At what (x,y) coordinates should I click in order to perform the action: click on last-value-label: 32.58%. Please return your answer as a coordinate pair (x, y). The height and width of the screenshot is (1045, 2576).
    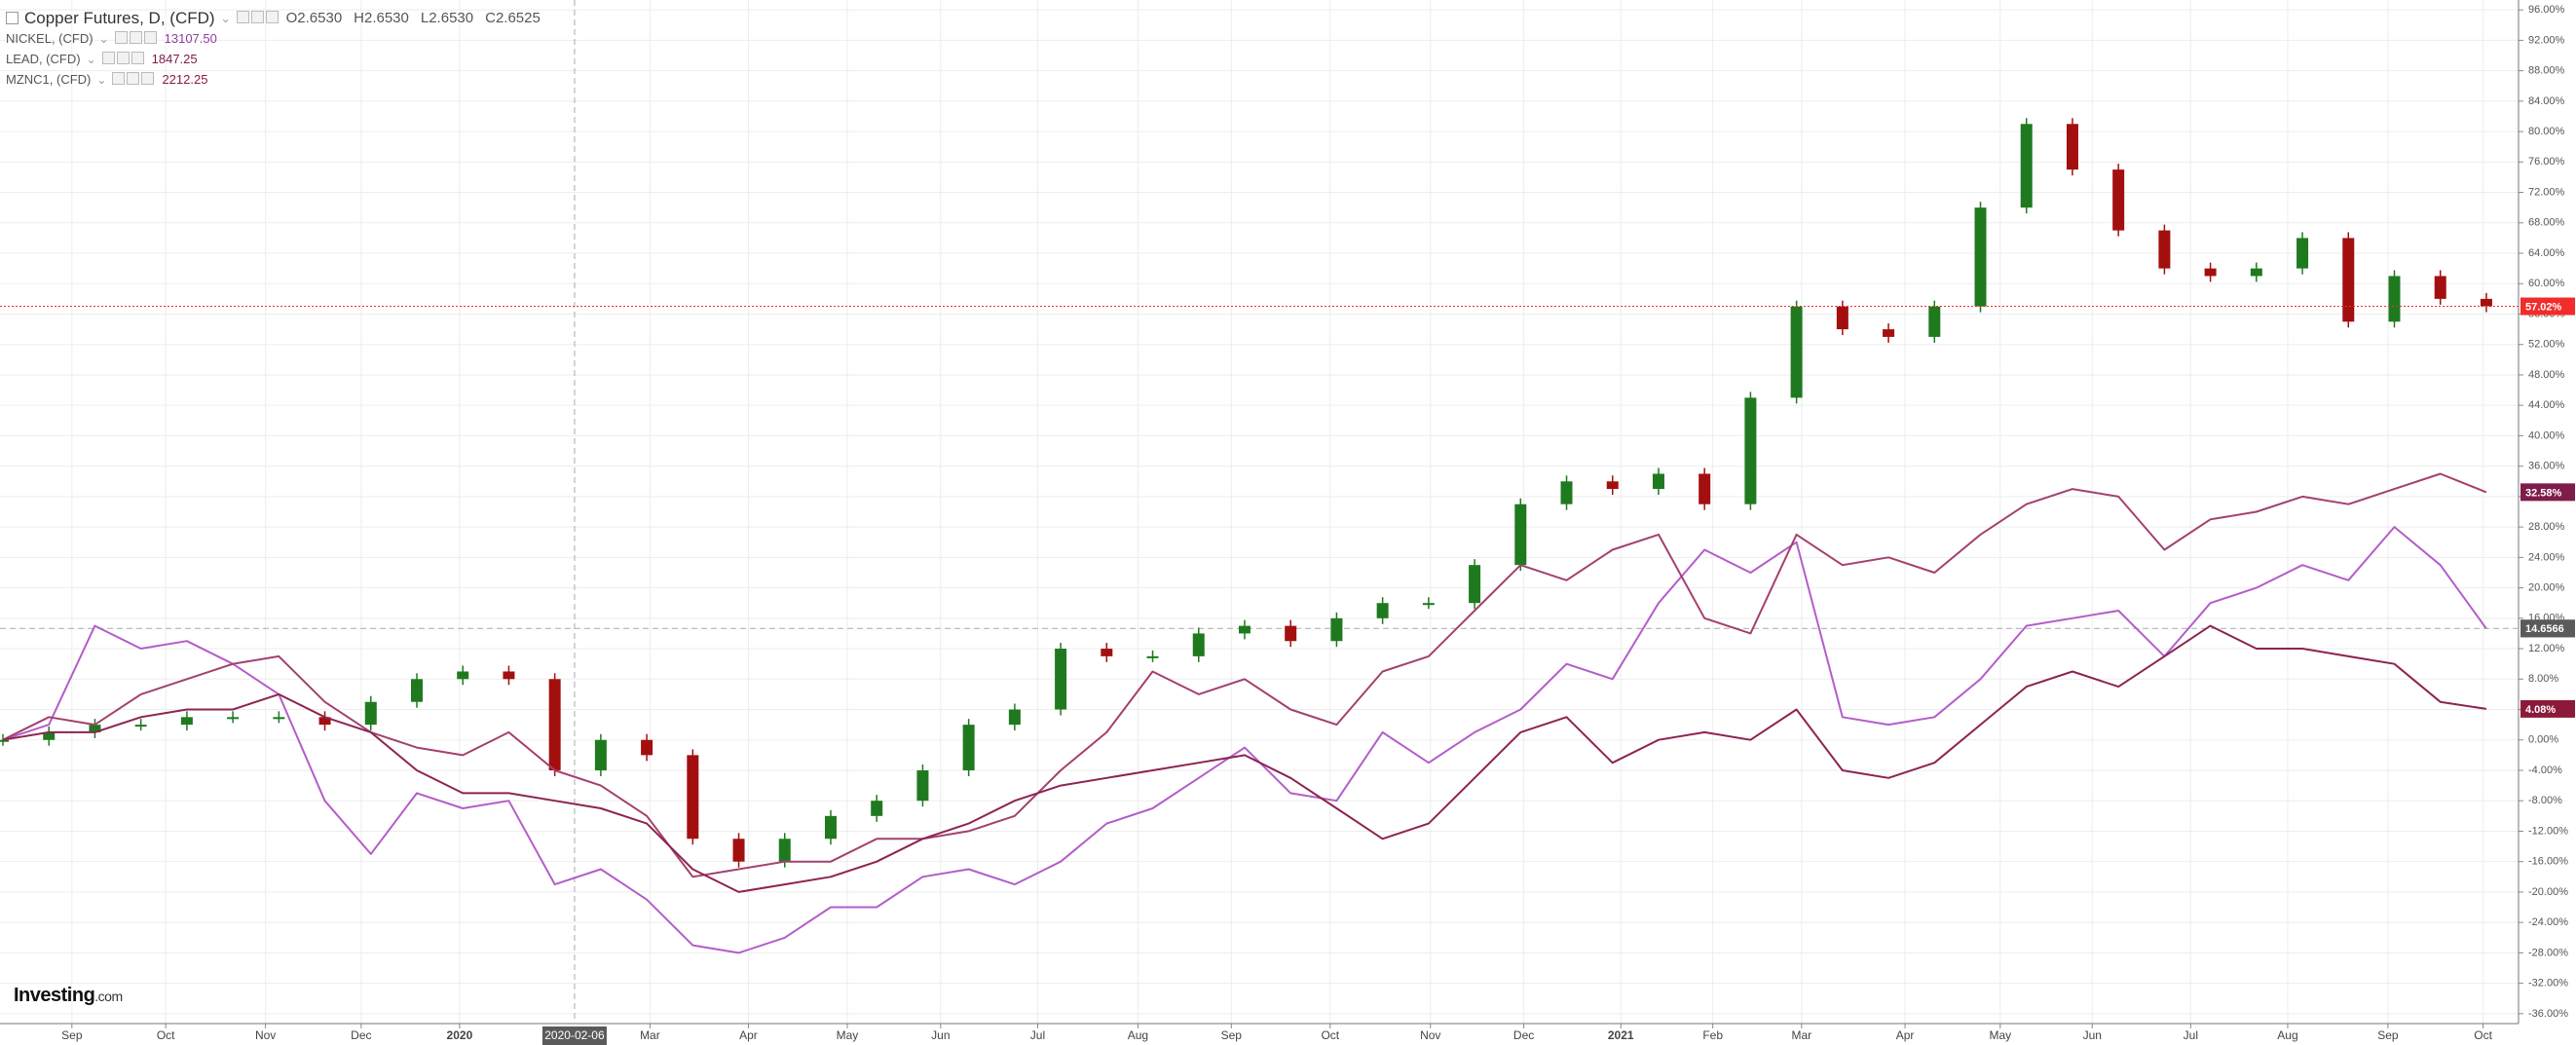
    Looking at the image, I should click on (2547, 492).